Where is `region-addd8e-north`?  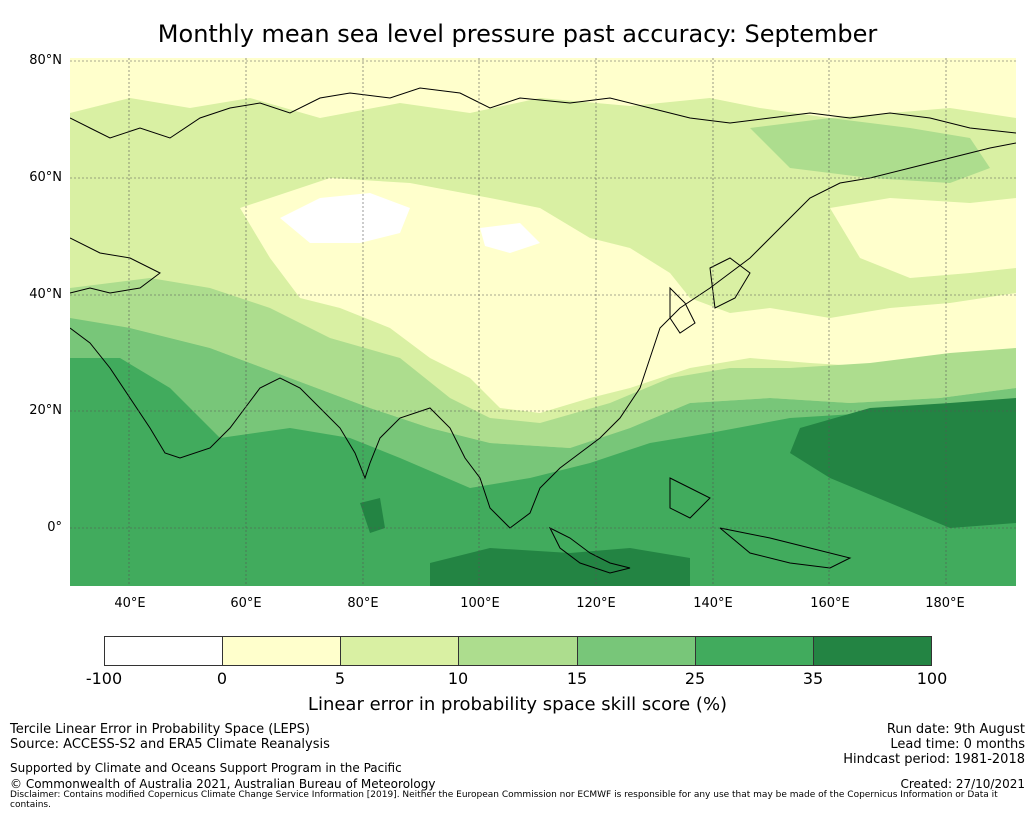
region-addd8e-north is located at coordinates (870, 150).